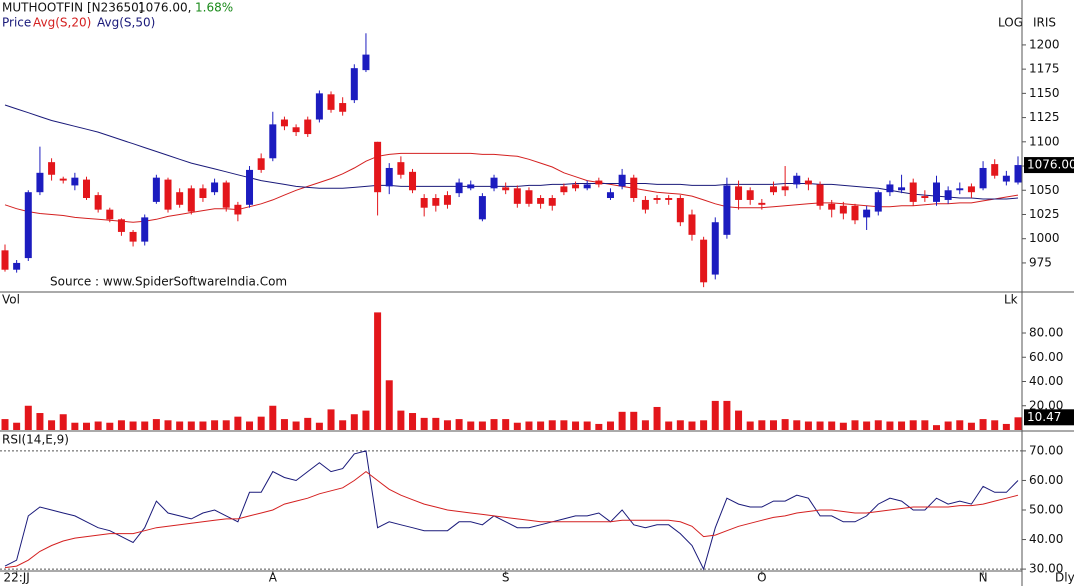 This screenshot has height=586, width=1074. I want to click on price-label: Price, so click(16, 23).